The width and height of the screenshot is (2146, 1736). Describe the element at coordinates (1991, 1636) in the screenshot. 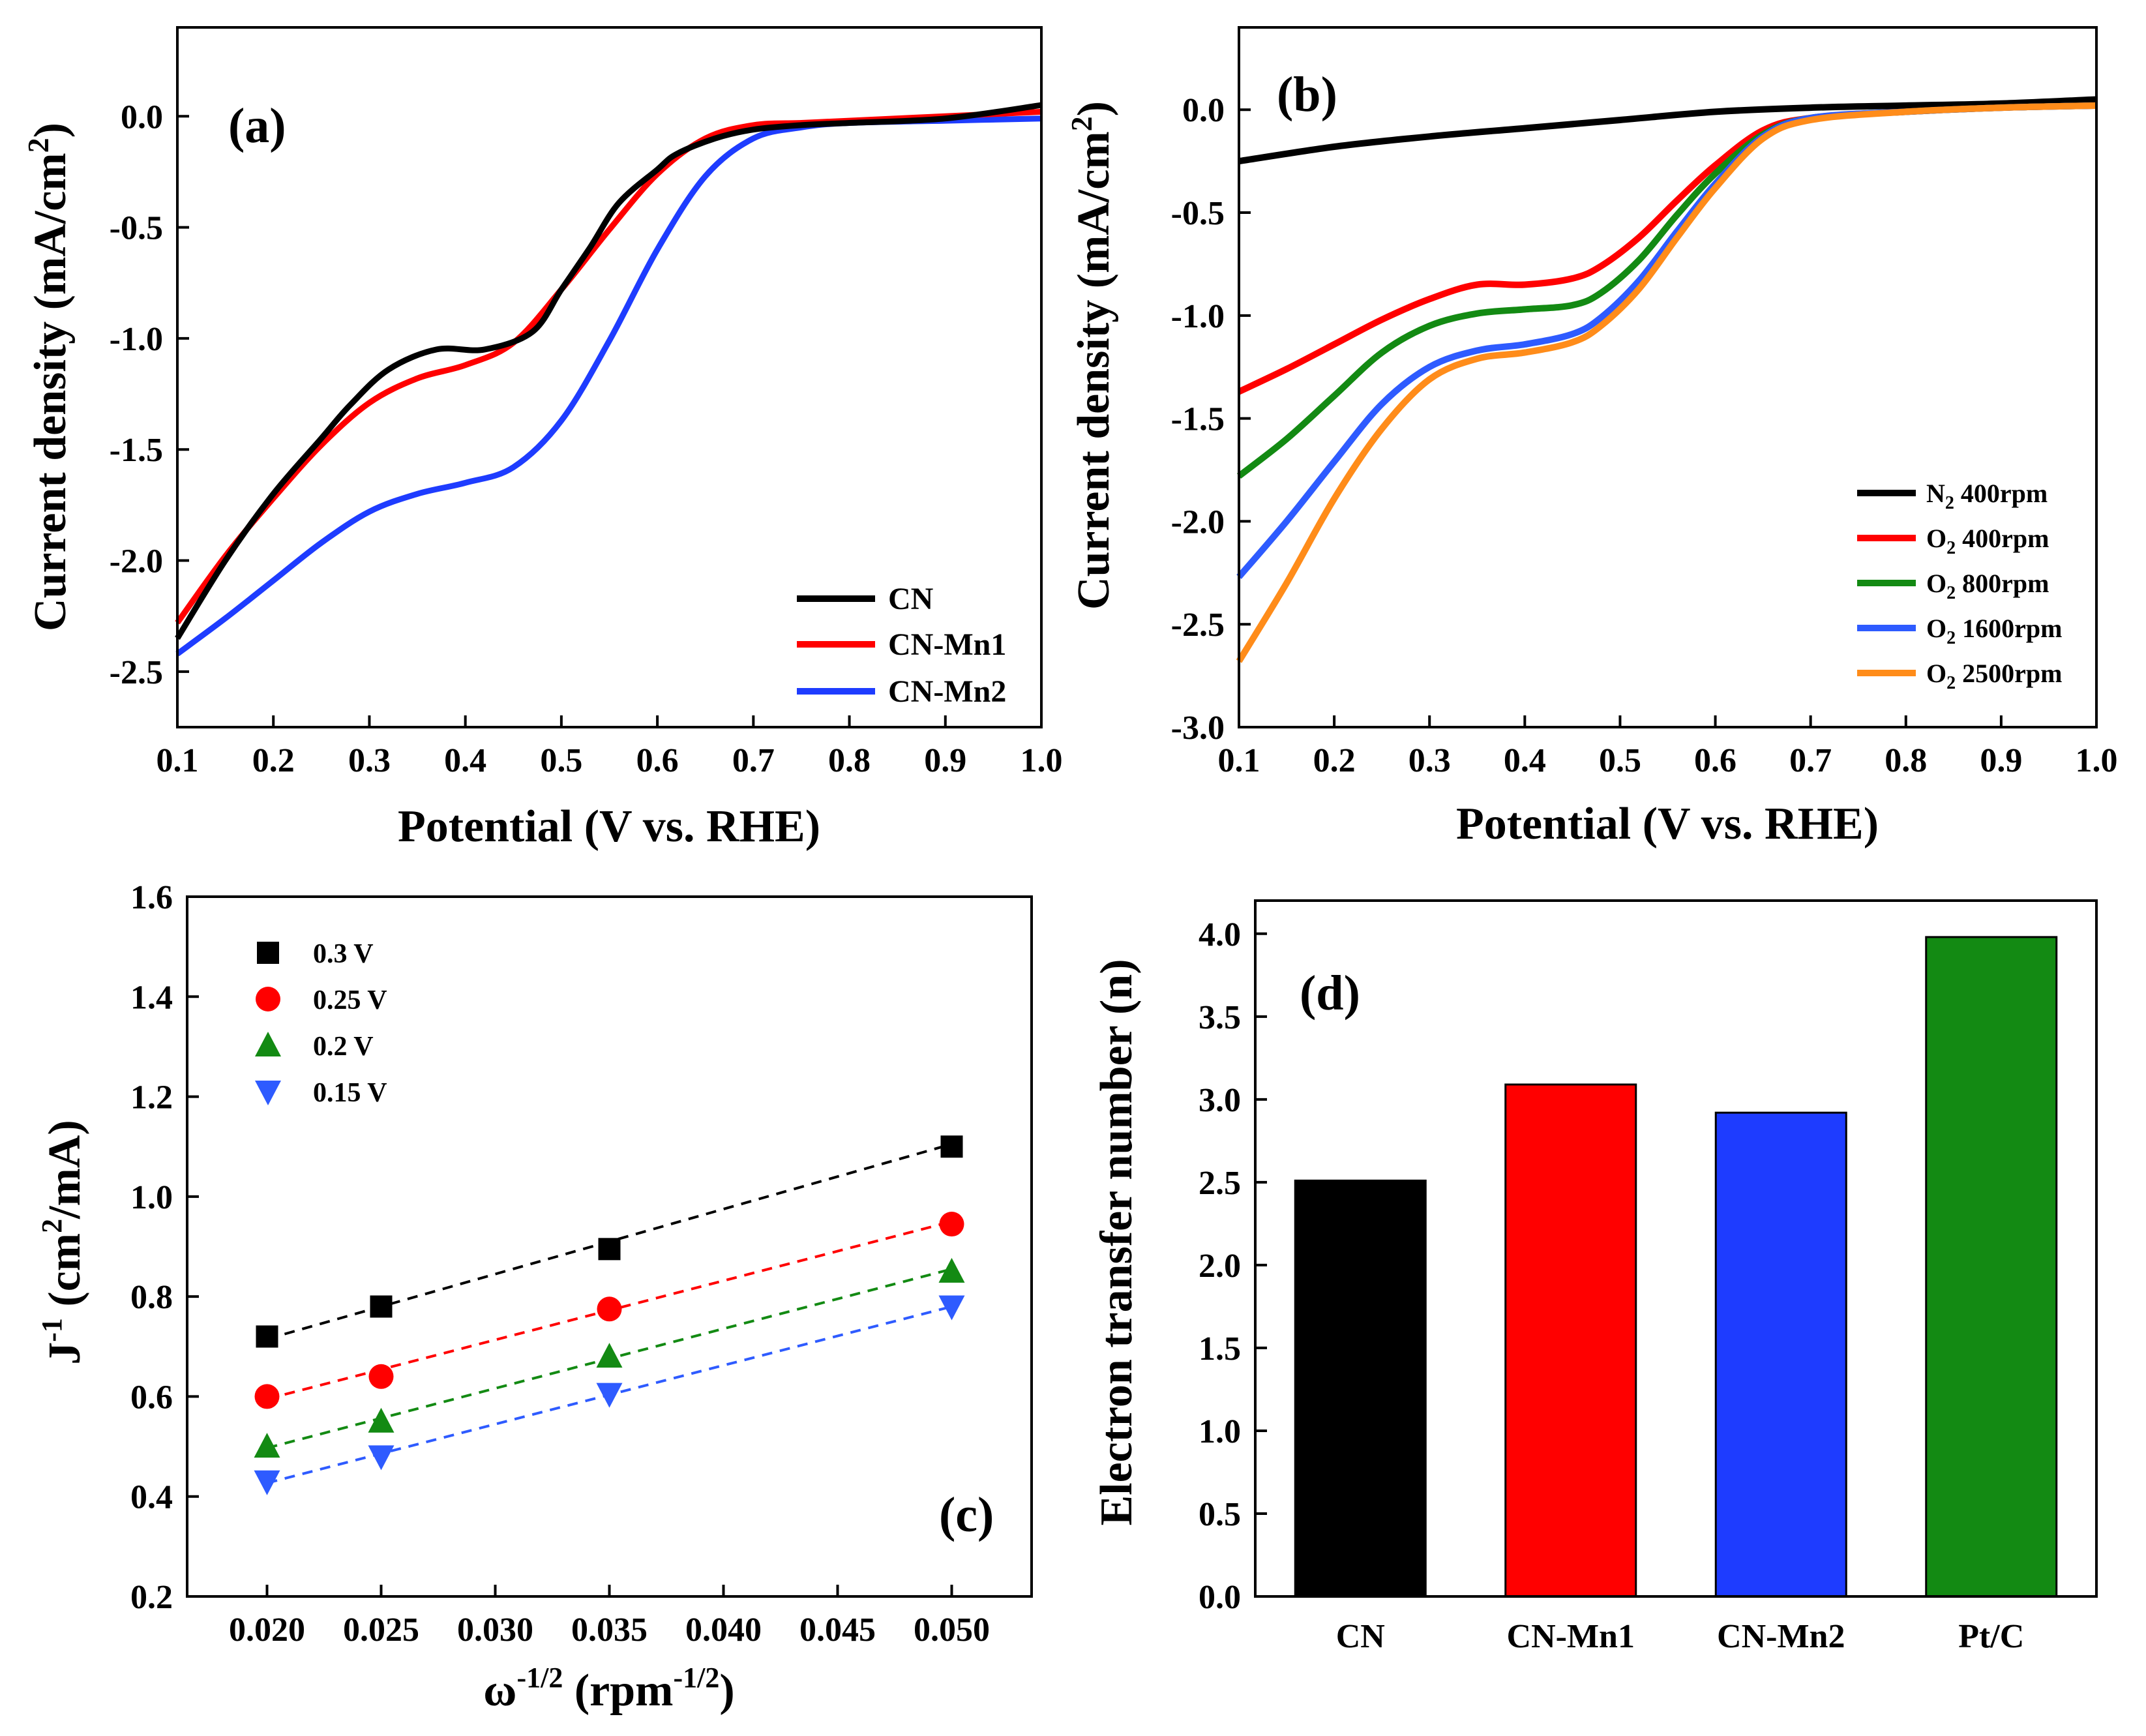

I see `x-category-label: Pt/C` at that location.